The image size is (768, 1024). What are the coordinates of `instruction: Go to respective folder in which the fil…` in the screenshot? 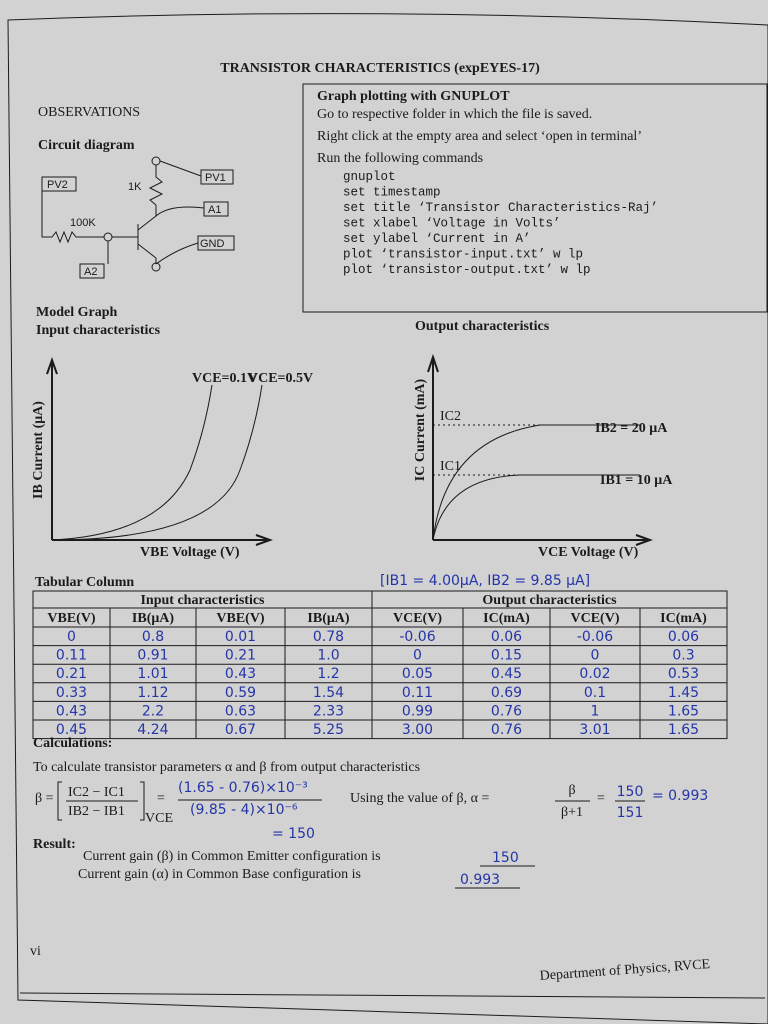 It's located at (454, 114).